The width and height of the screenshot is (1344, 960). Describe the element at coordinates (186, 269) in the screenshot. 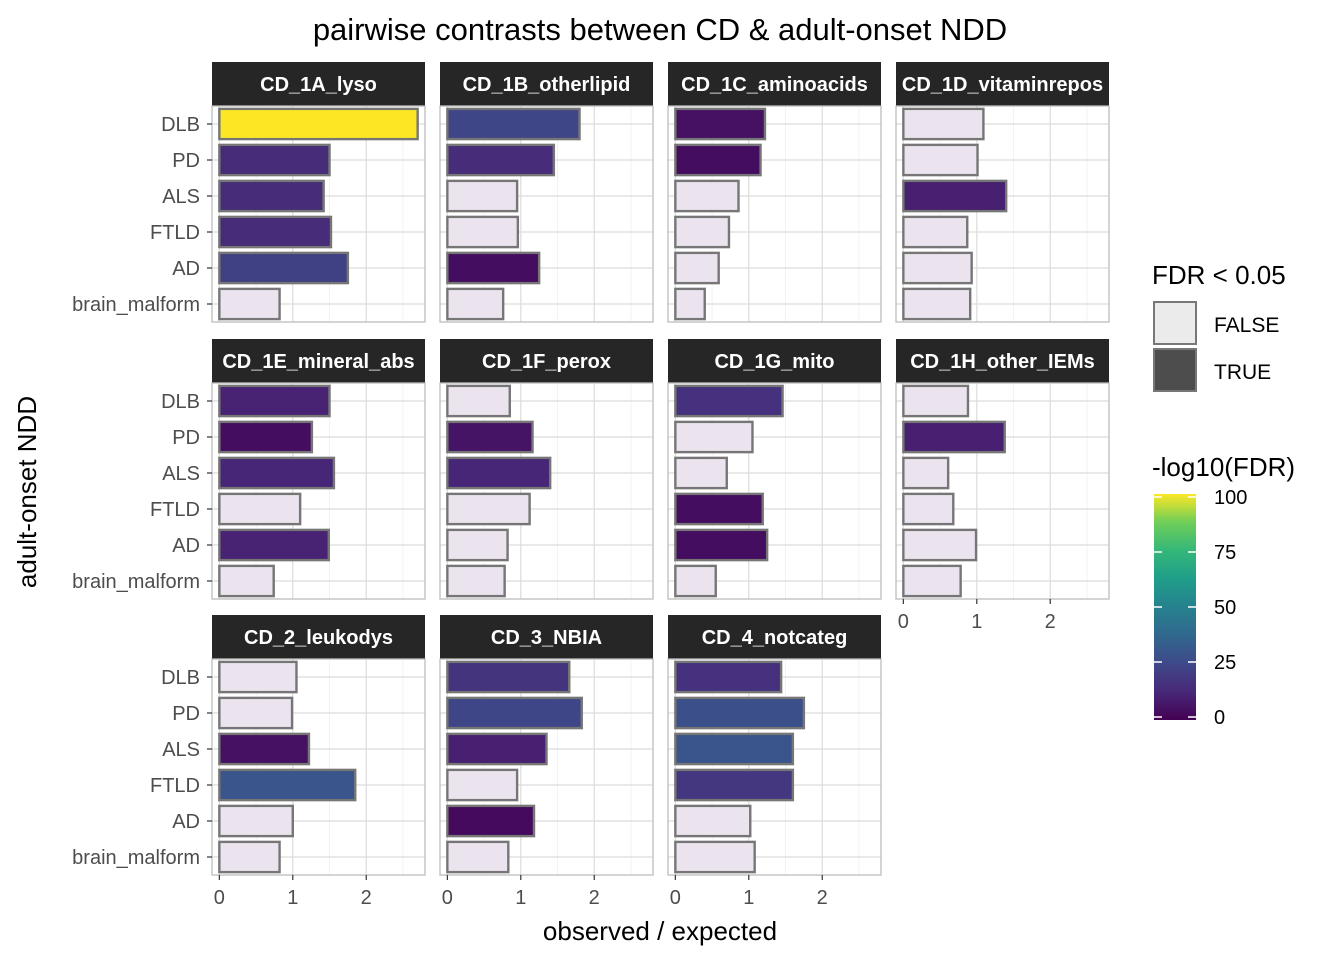

I see `y-tick-label: AD` at that location.